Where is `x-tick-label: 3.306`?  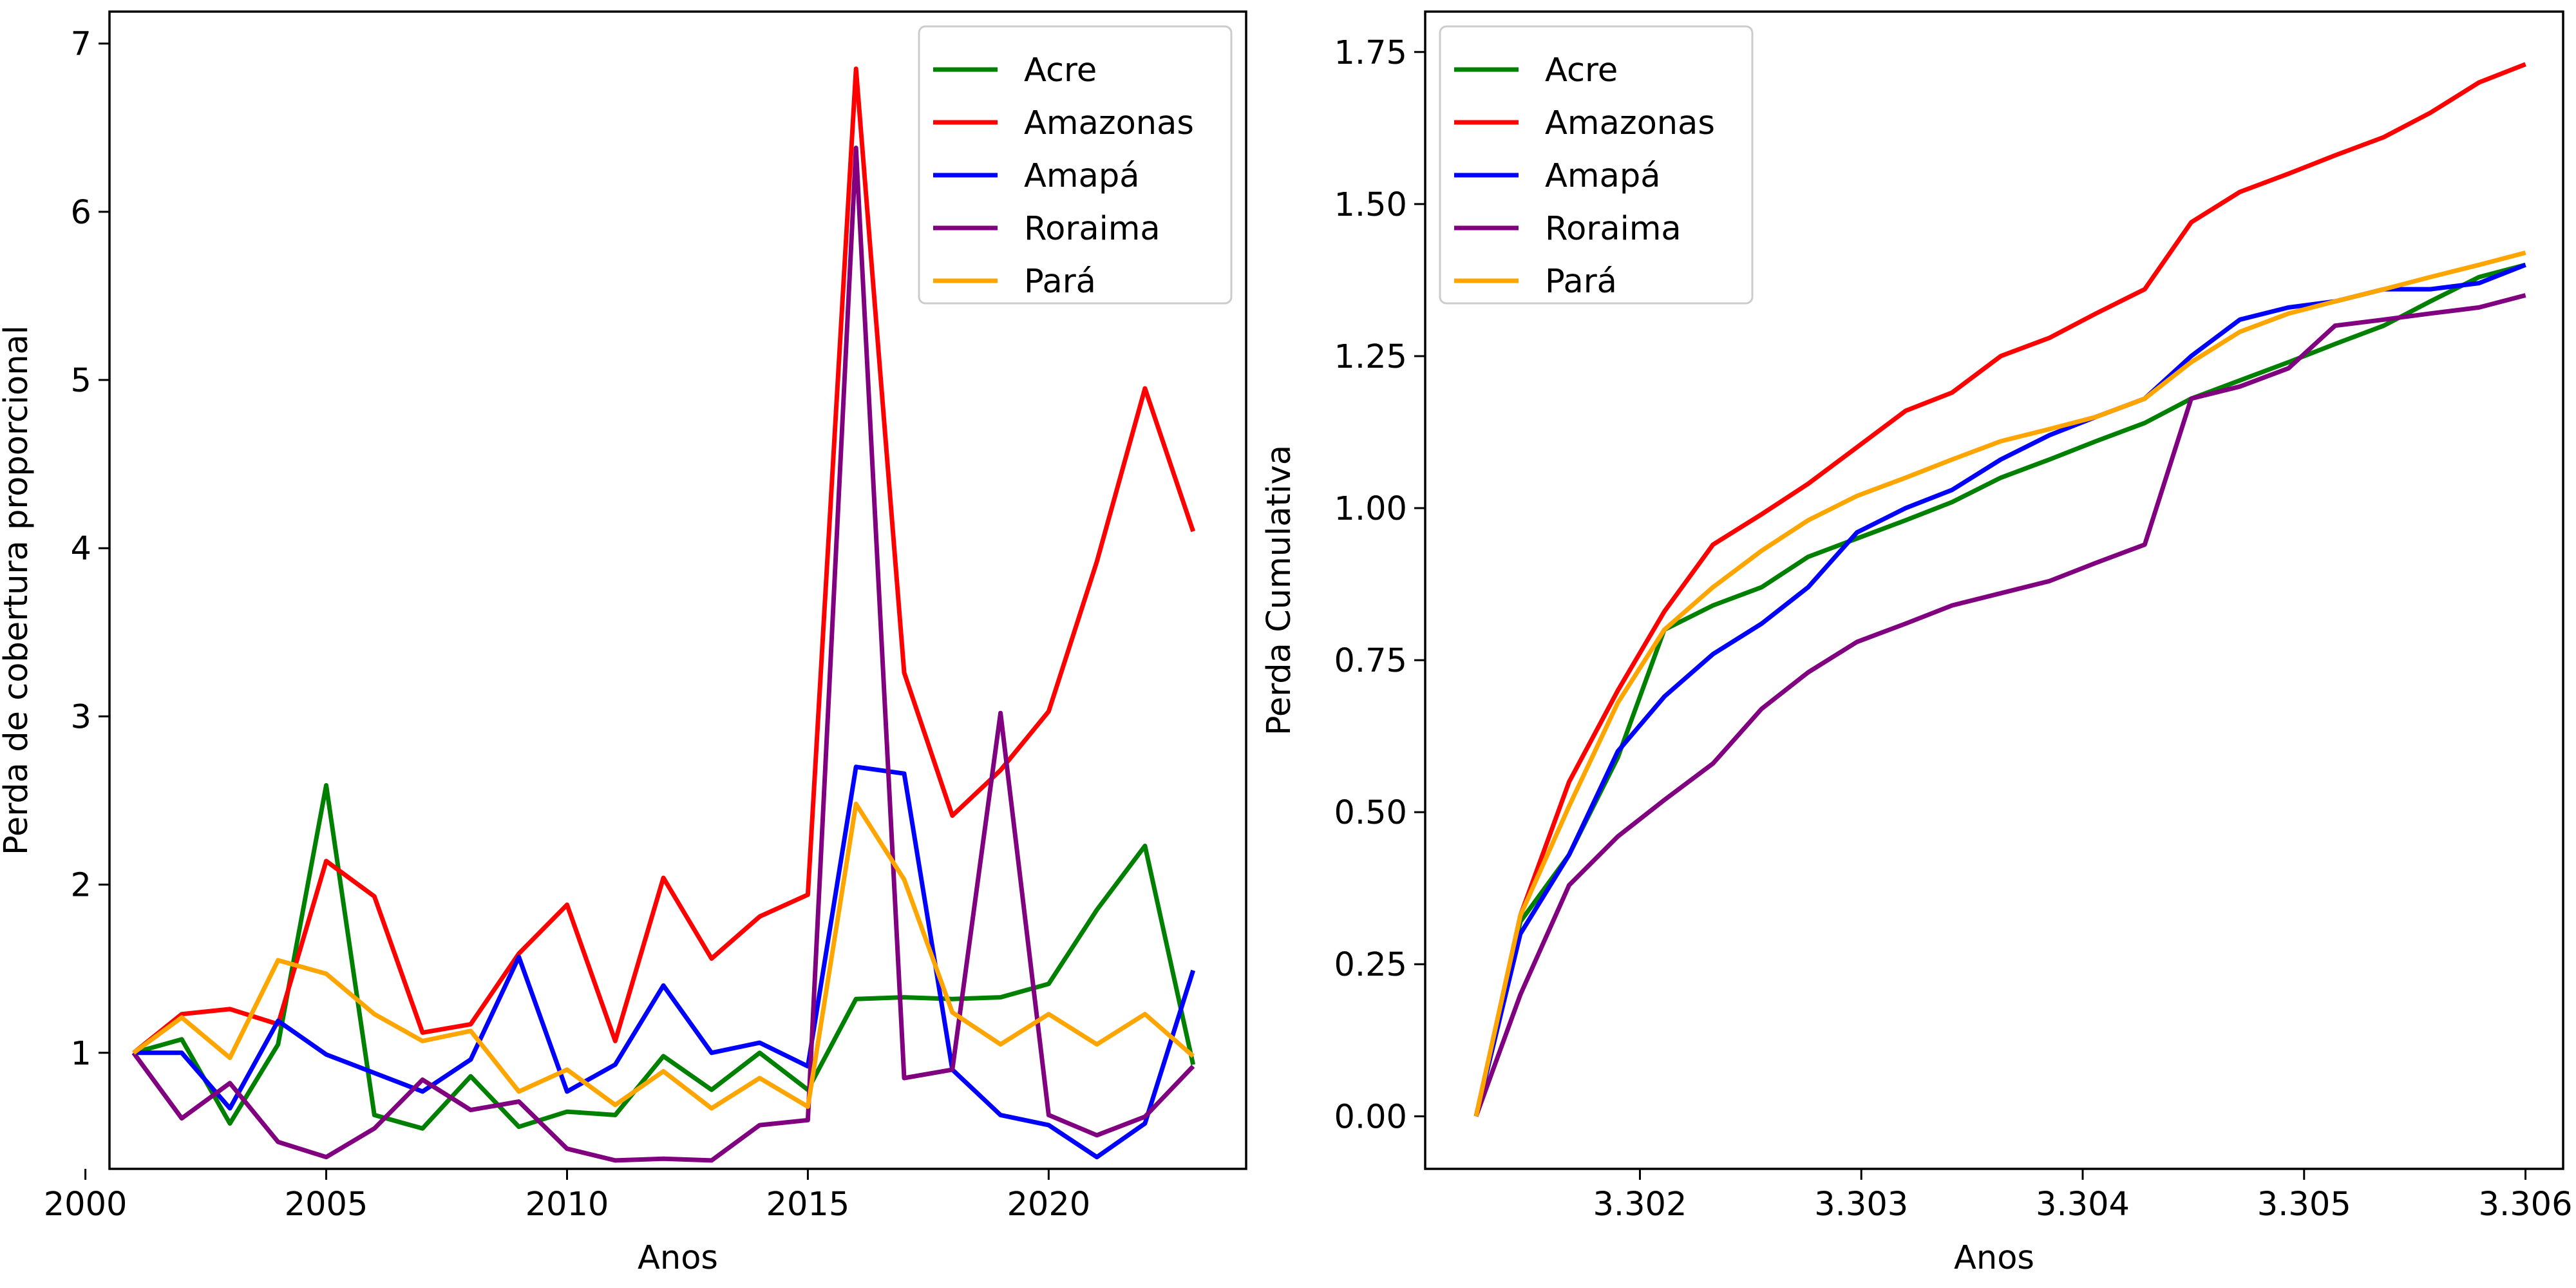
x-tick-label: 3.306 is located at coordinates (2526, 1205).